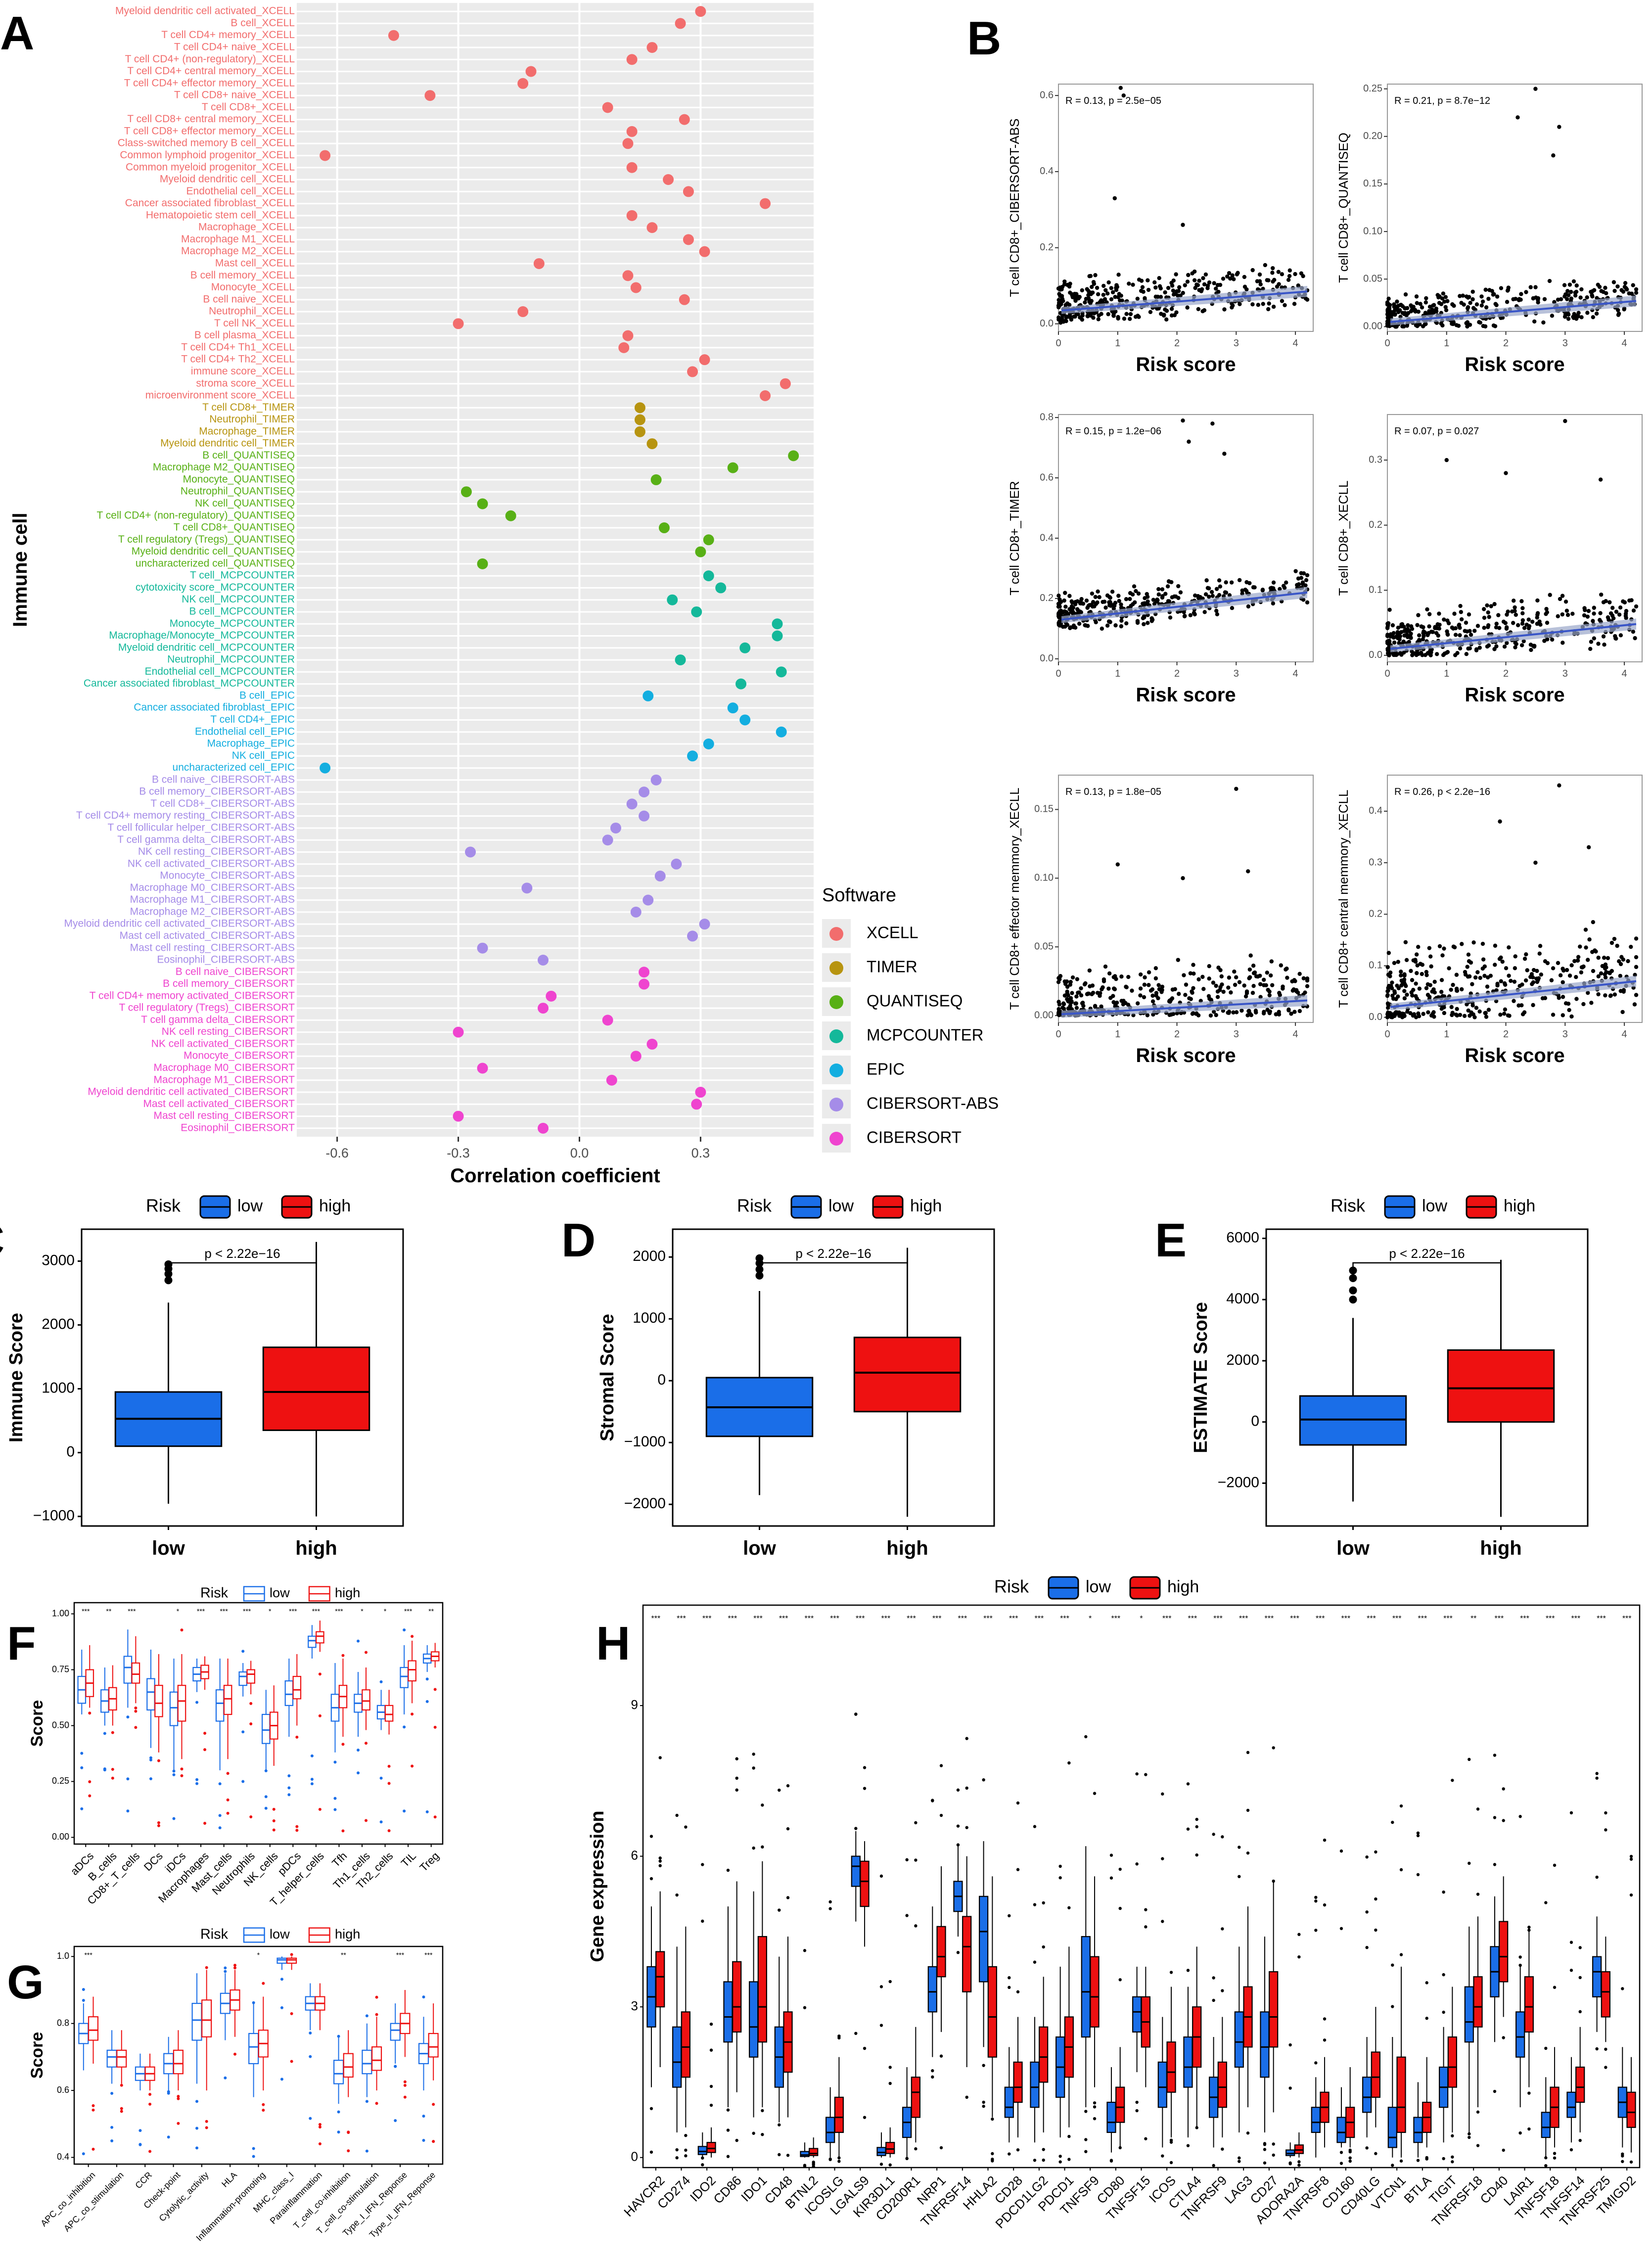  Describe the element at coordinates (249, 299) in the screenshot. I see `panel-a-ytick-label: B cell naive_XCELL` at that location.